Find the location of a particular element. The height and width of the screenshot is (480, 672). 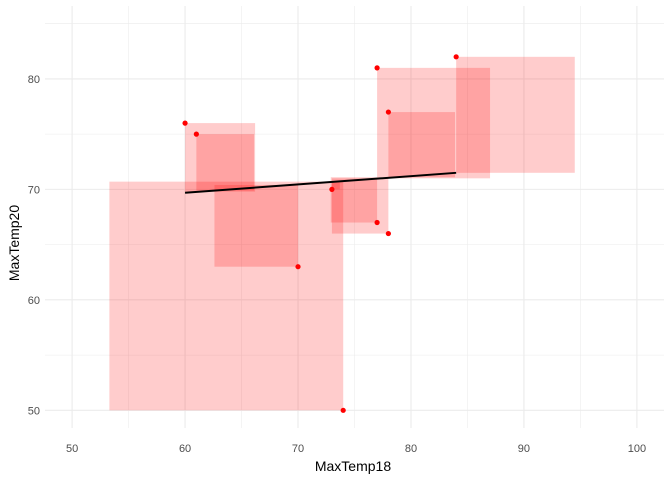

x-tick-label: 100 is located at coordinates (637, 449).